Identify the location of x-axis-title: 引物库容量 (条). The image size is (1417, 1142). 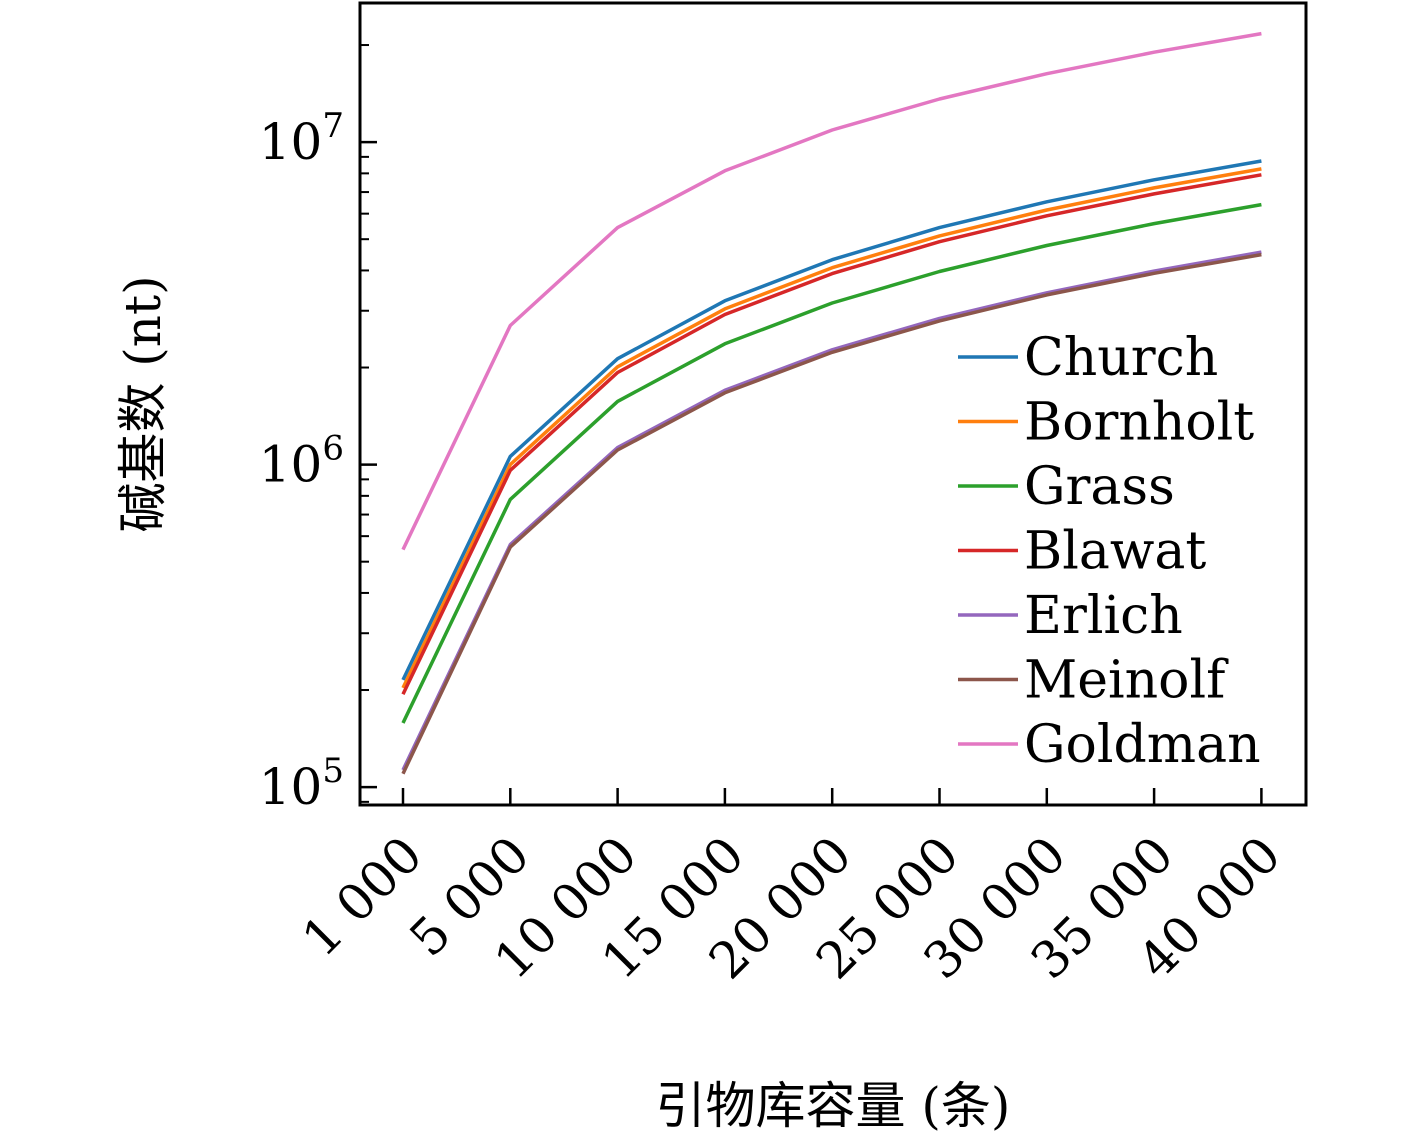
(833, 1106).